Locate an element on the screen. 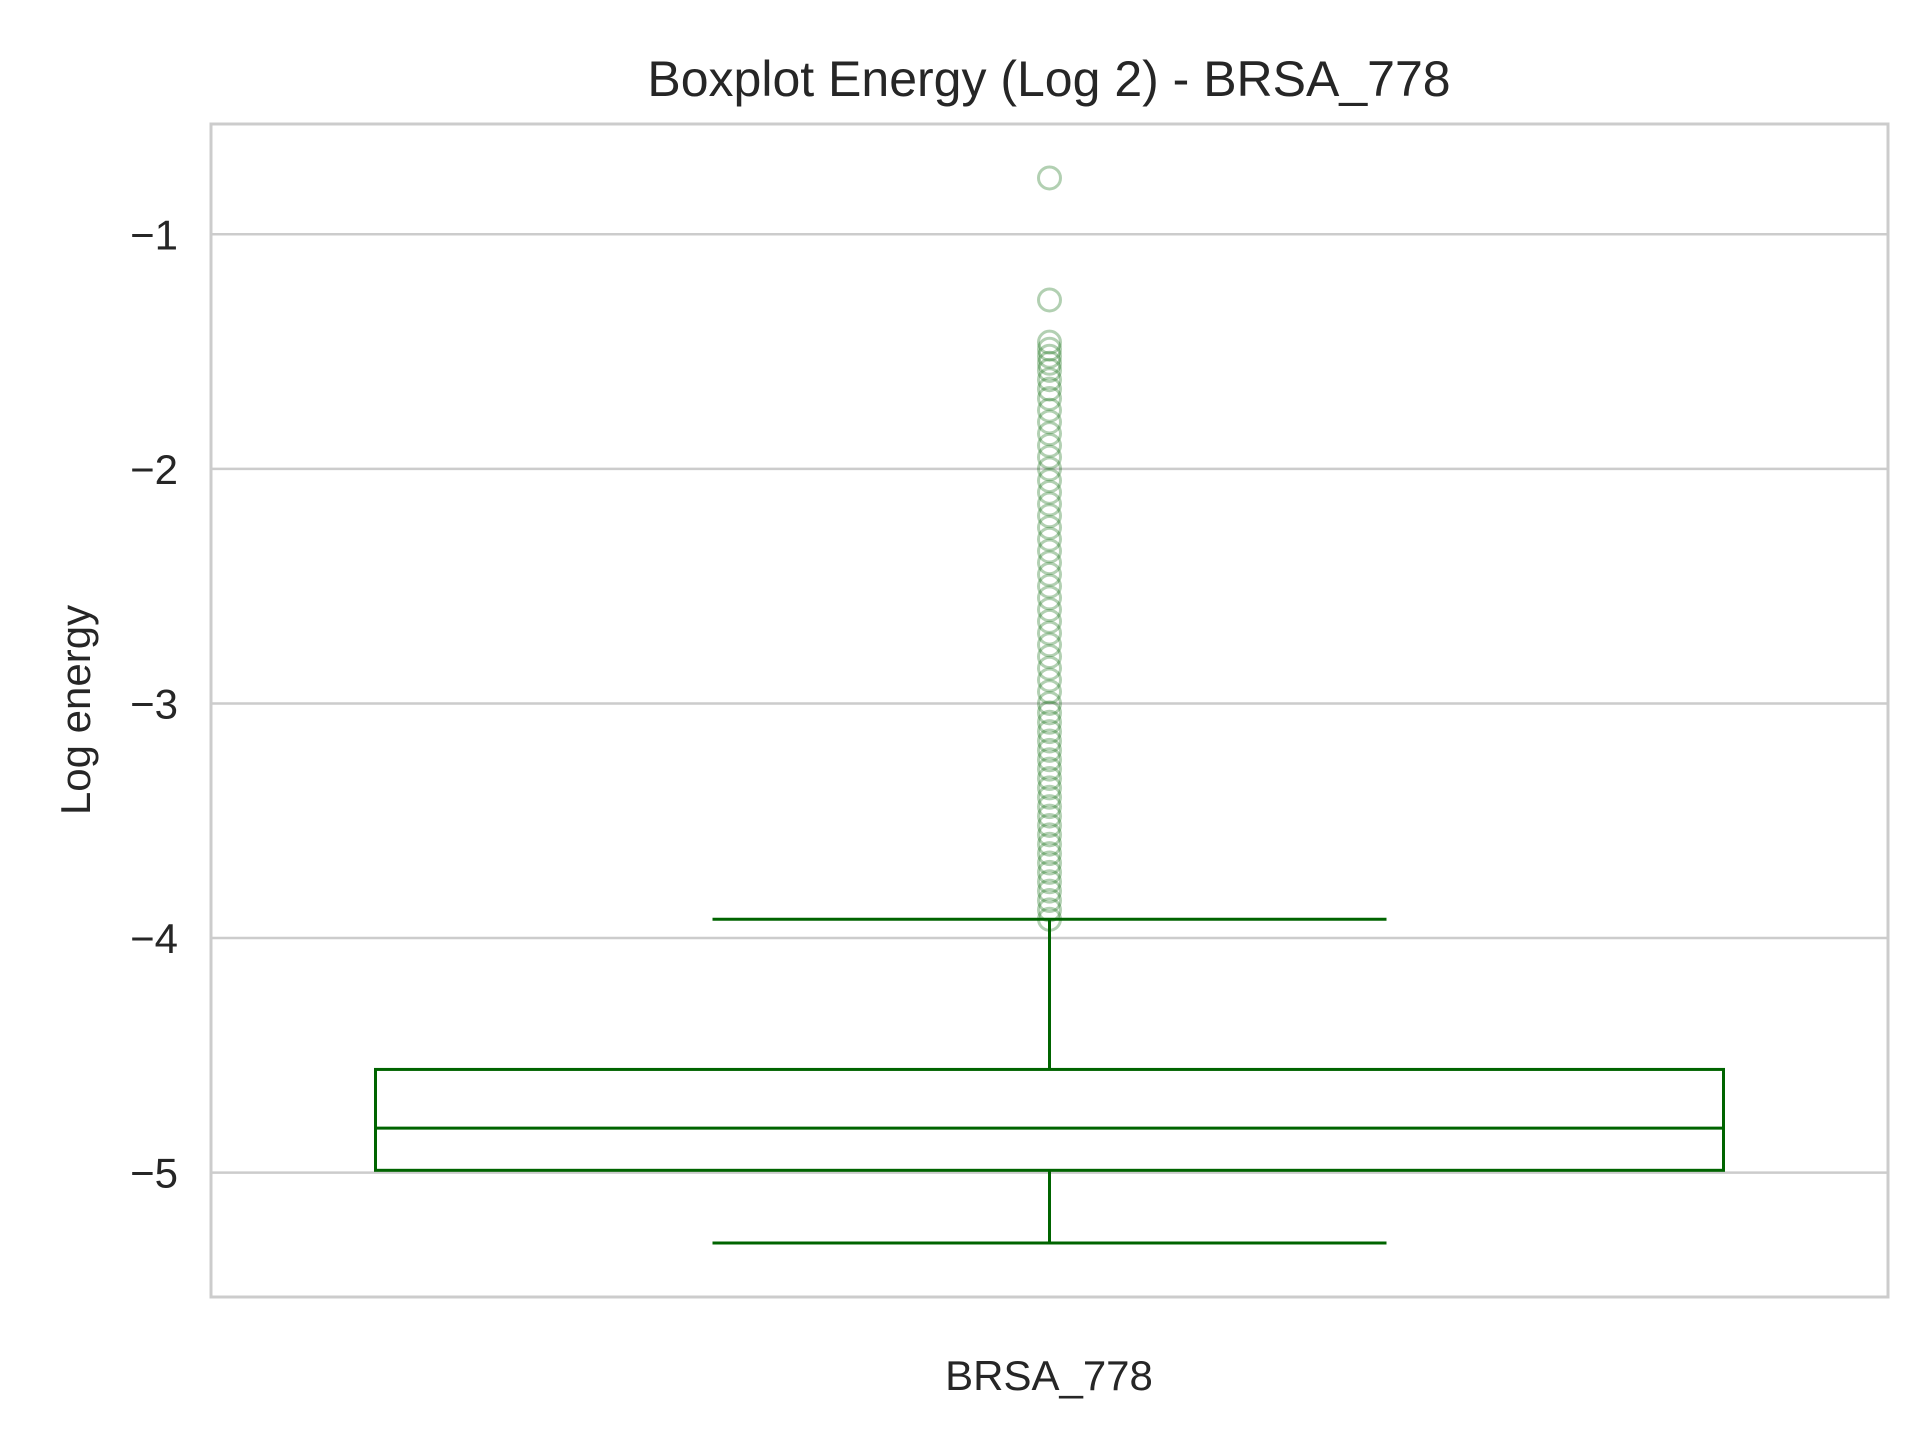 The width and height of the screenshot is (1920, 1445). y-tick-label: −5 is located at coordinates (154, 1173).